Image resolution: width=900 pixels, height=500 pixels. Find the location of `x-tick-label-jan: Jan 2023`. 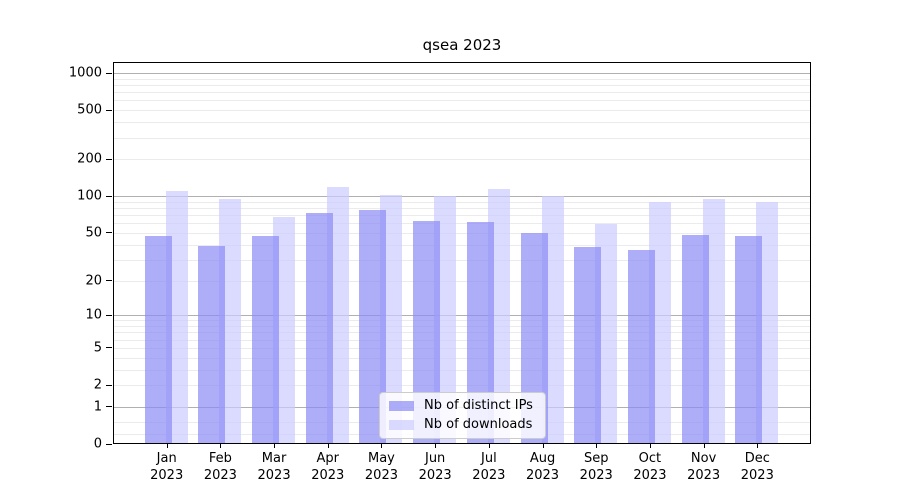

x-tick-label-jan: Jan 2023 is located at coordinates (167, 467).